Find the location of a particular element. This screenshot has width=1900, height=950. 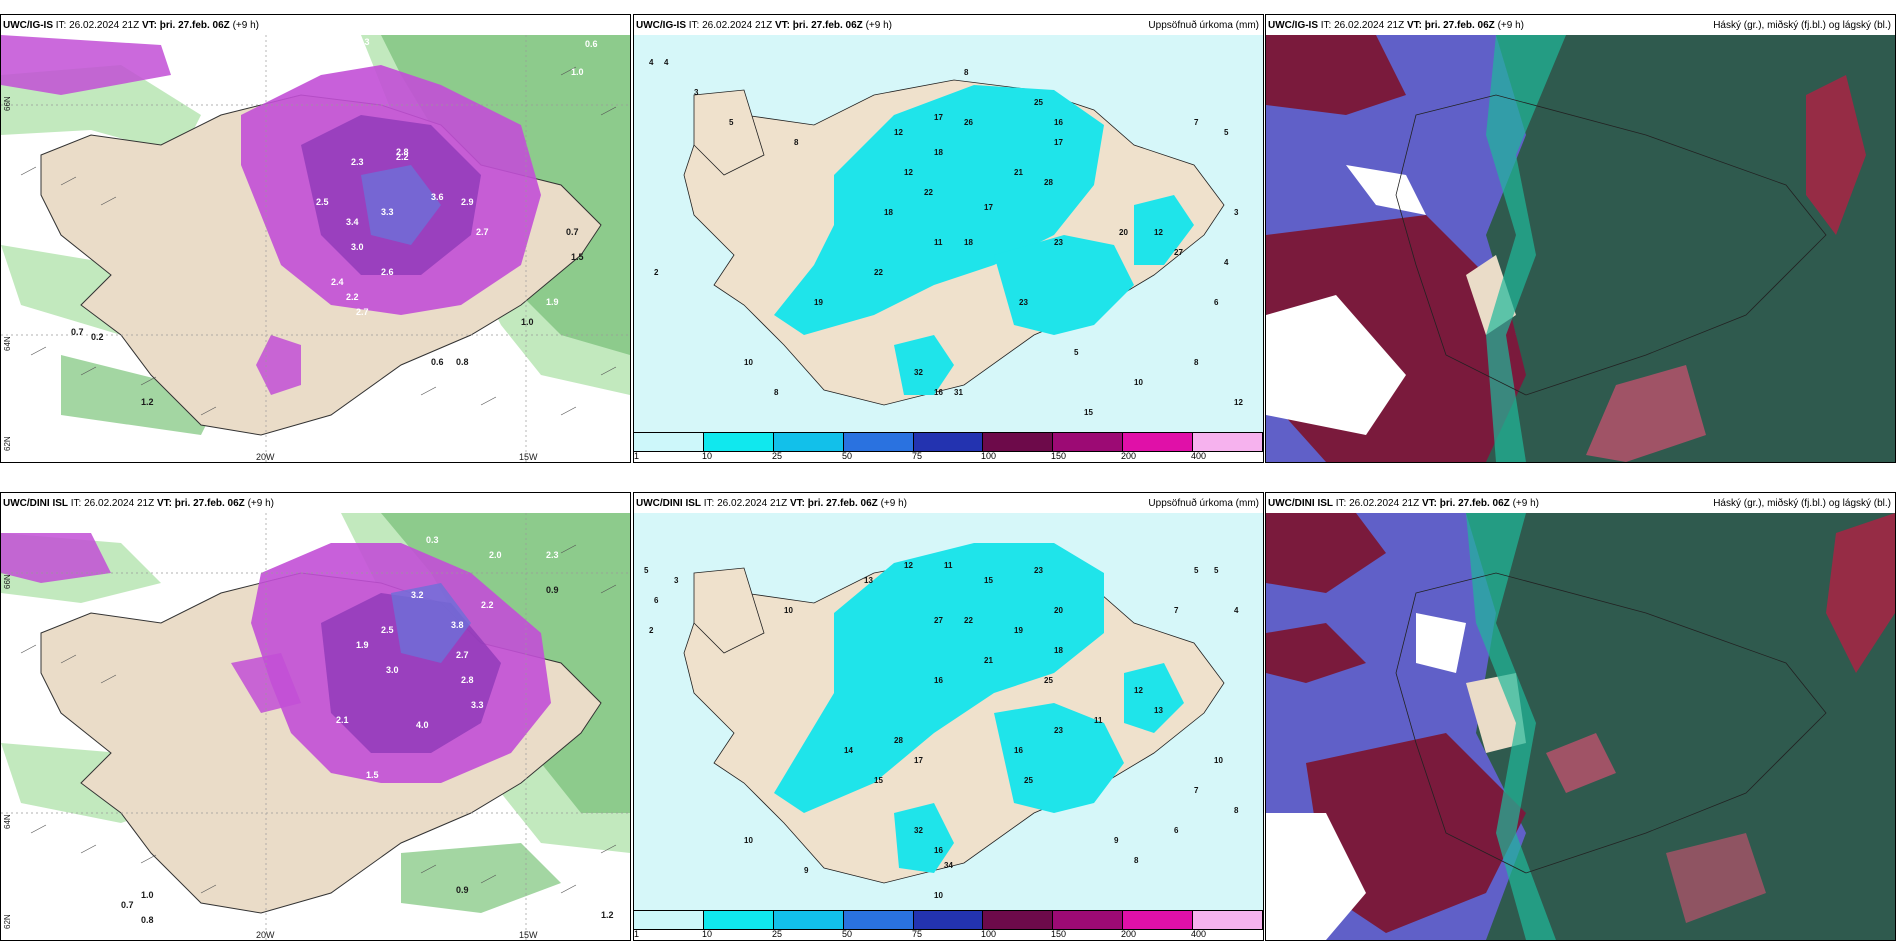

precip-legend: 1 10 25 50 75 100 150 200 400 is located at coordinates (948, 447).